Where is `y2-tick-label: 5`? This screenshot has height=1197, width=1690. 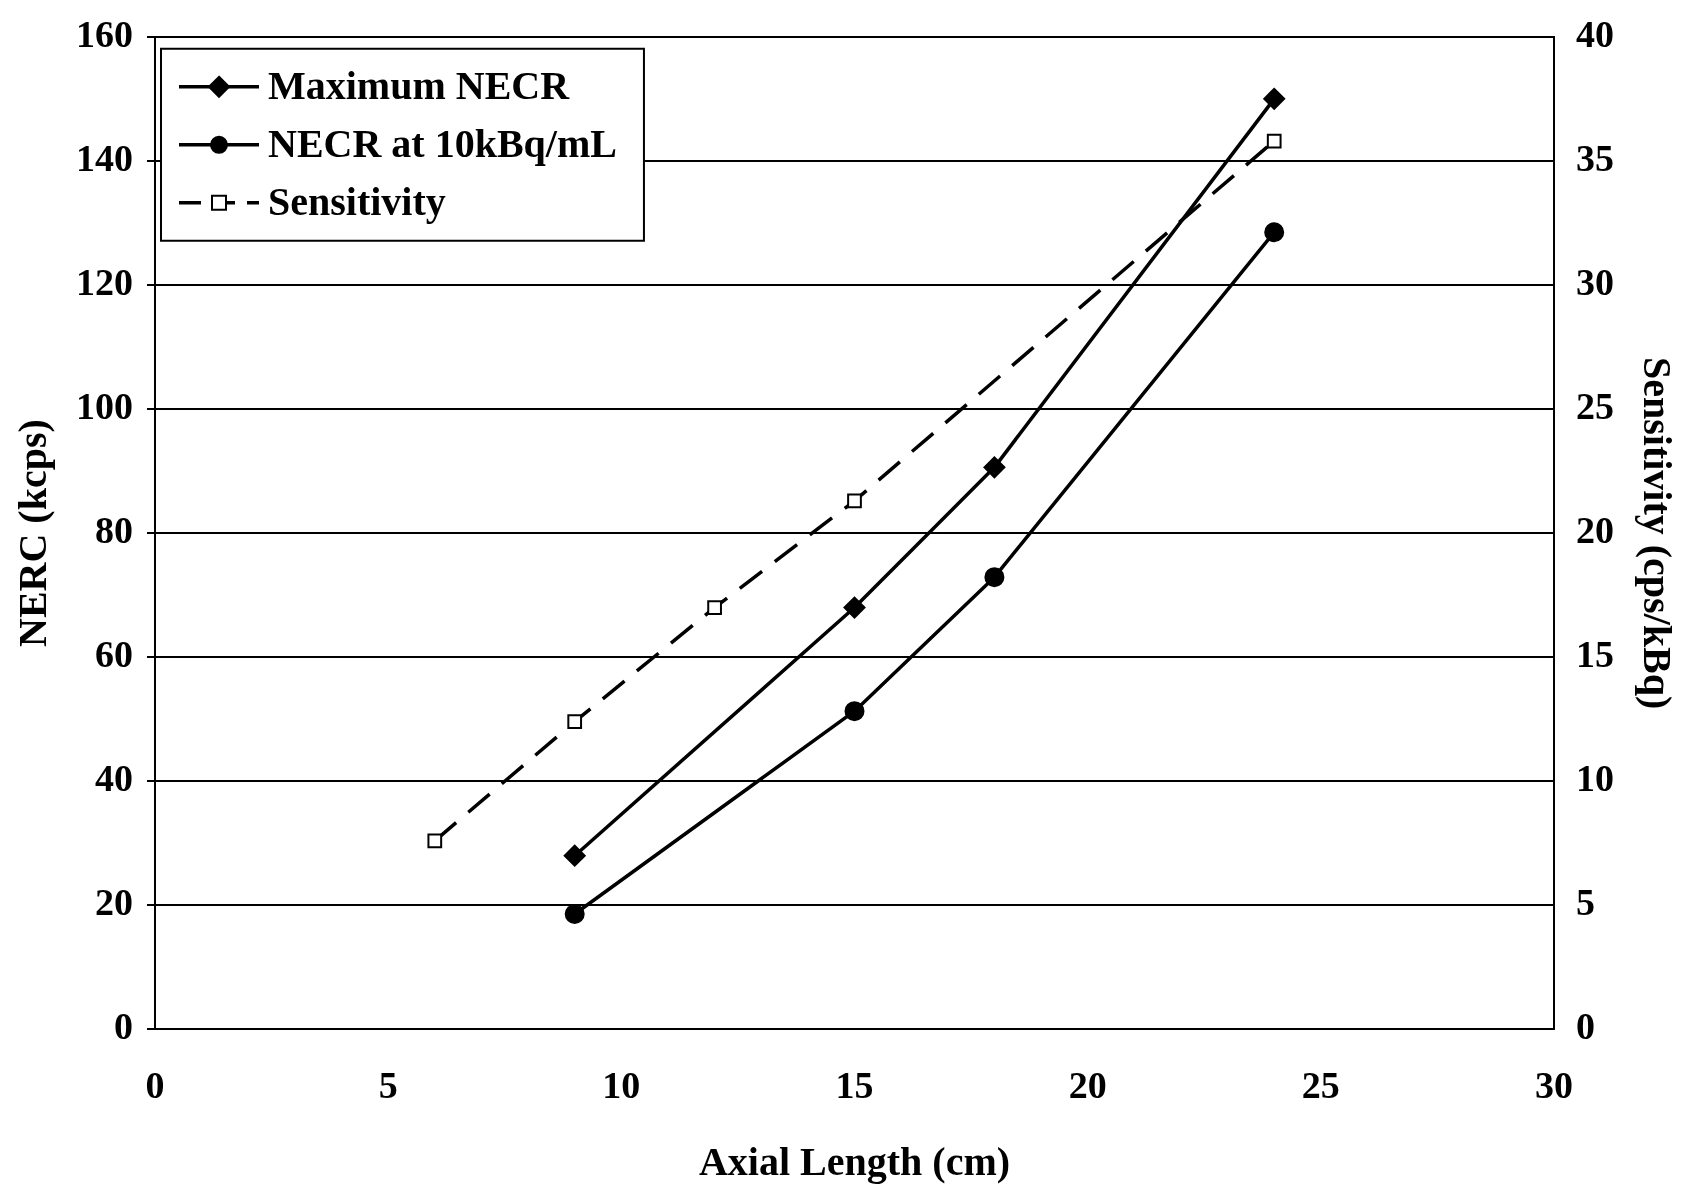 y2-tick-label: 5 is located at coordinates (1585, 902).